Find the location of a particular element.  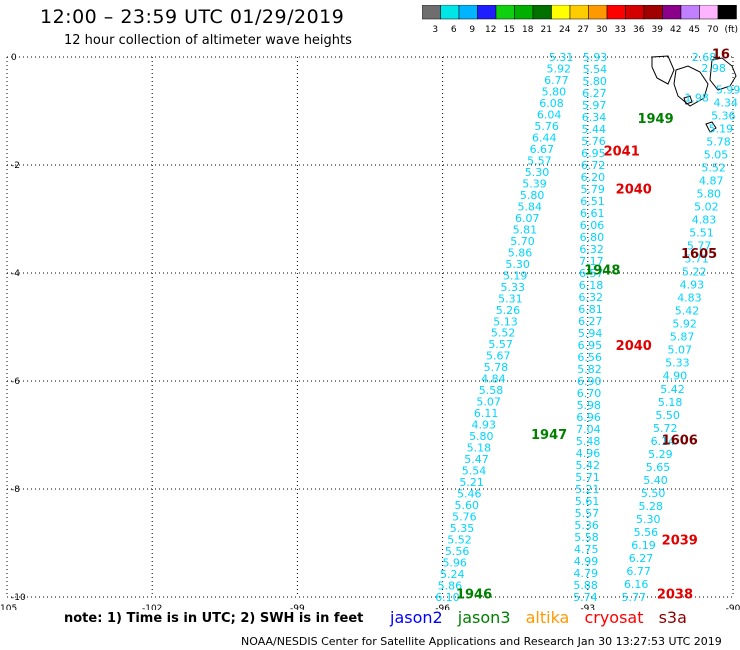

colorbar-label: 27 is located at coordinates (583, 30).